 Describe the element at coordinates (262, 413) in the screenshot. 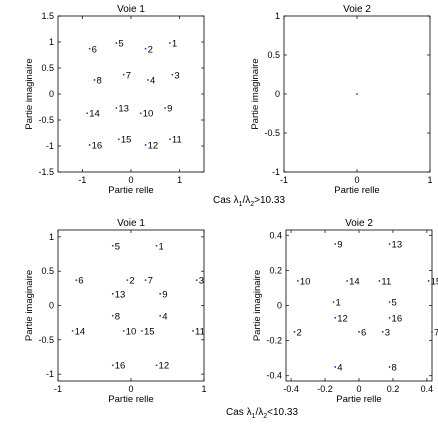

I see `caption-bottom: Cas λ1/λ2<10.33` at that location.